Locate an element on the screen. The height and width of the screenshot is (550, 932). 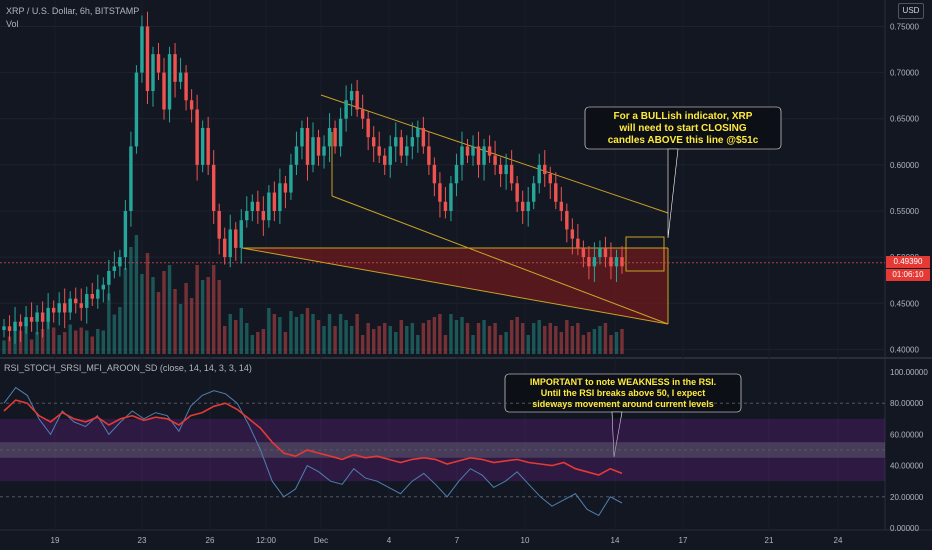
rsi-callout-pointer is located at coordinates (617, 434).